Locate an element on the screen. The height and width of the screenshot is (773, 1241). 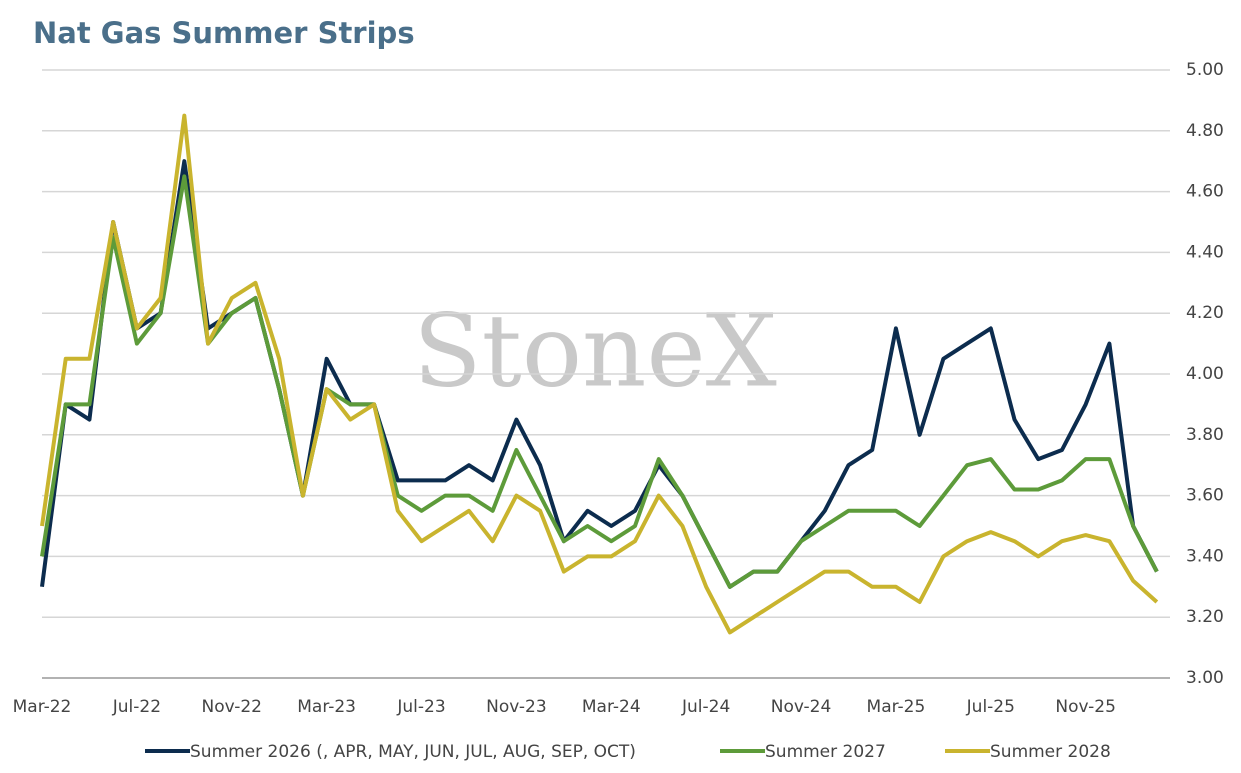
legend-label: Summer 2028 is located at coordinates (1050, 752).